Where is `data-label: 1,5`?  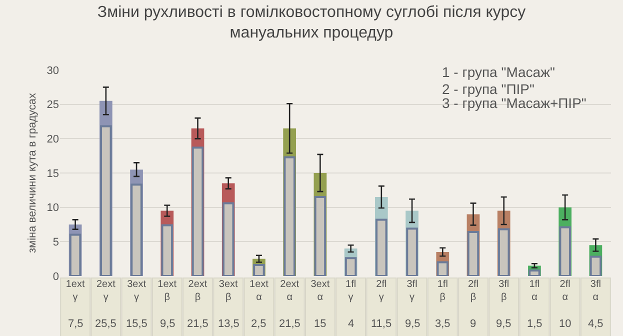 data-label: 1,5 is located at coordinates (534, 324).